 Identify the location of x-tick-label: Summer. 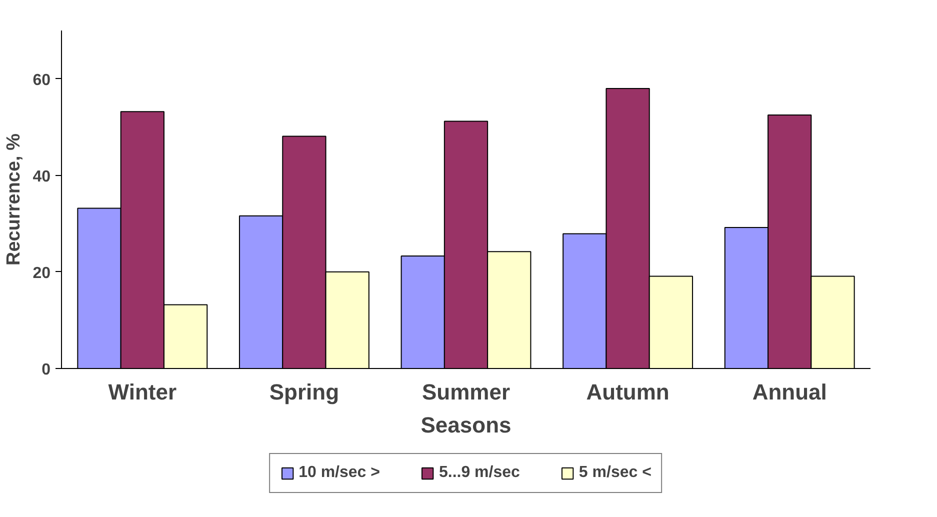
(466, 392).